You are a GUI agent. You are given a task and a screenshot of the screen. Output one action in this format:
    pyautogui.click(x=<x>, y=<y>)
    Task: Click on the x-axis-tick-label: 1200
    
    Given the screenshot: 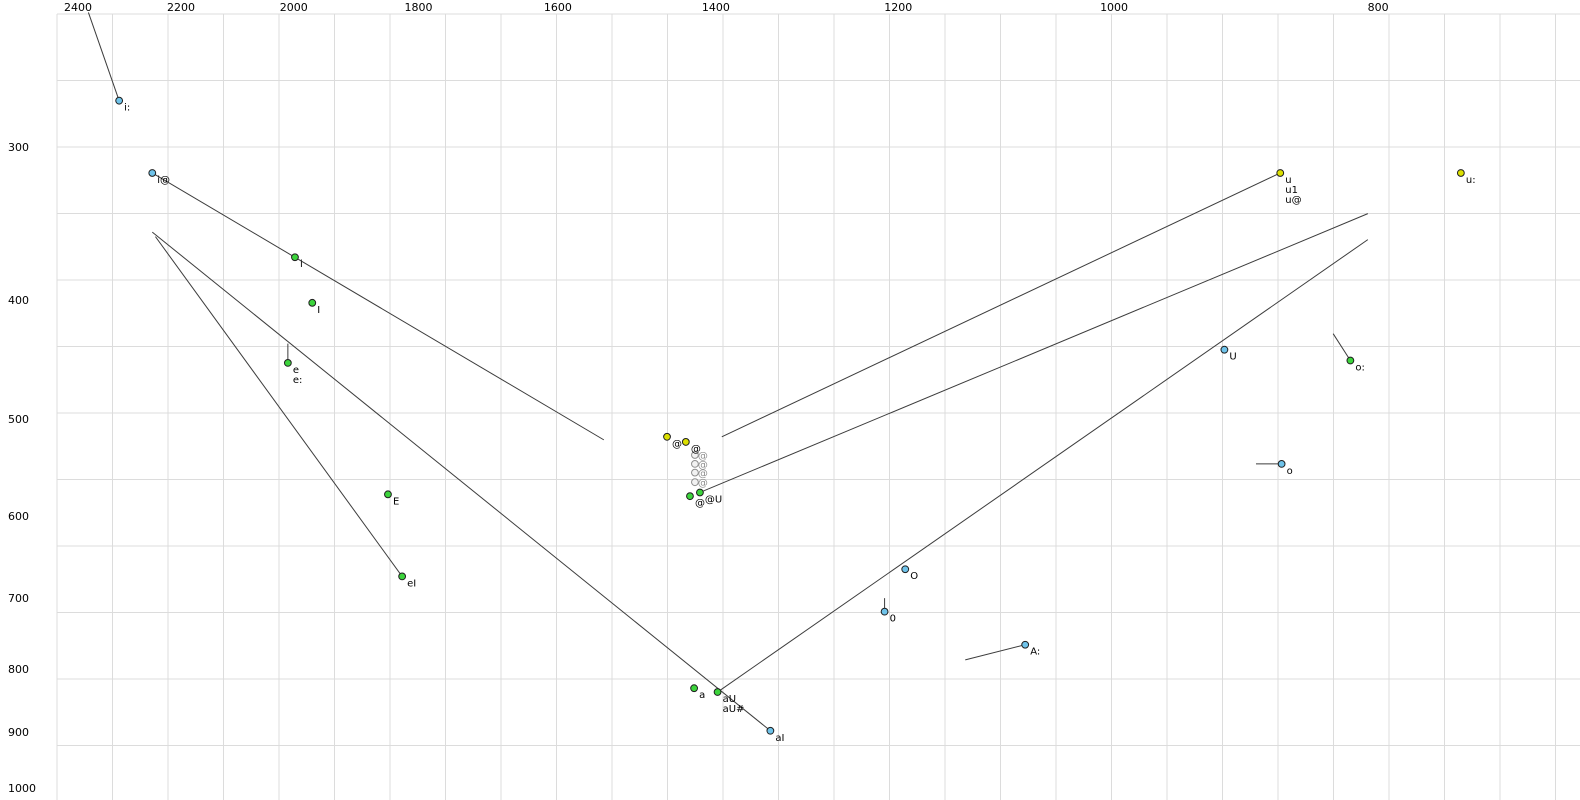 What is the action you would take?
    pyautogui.click(x=898, y=7)
    